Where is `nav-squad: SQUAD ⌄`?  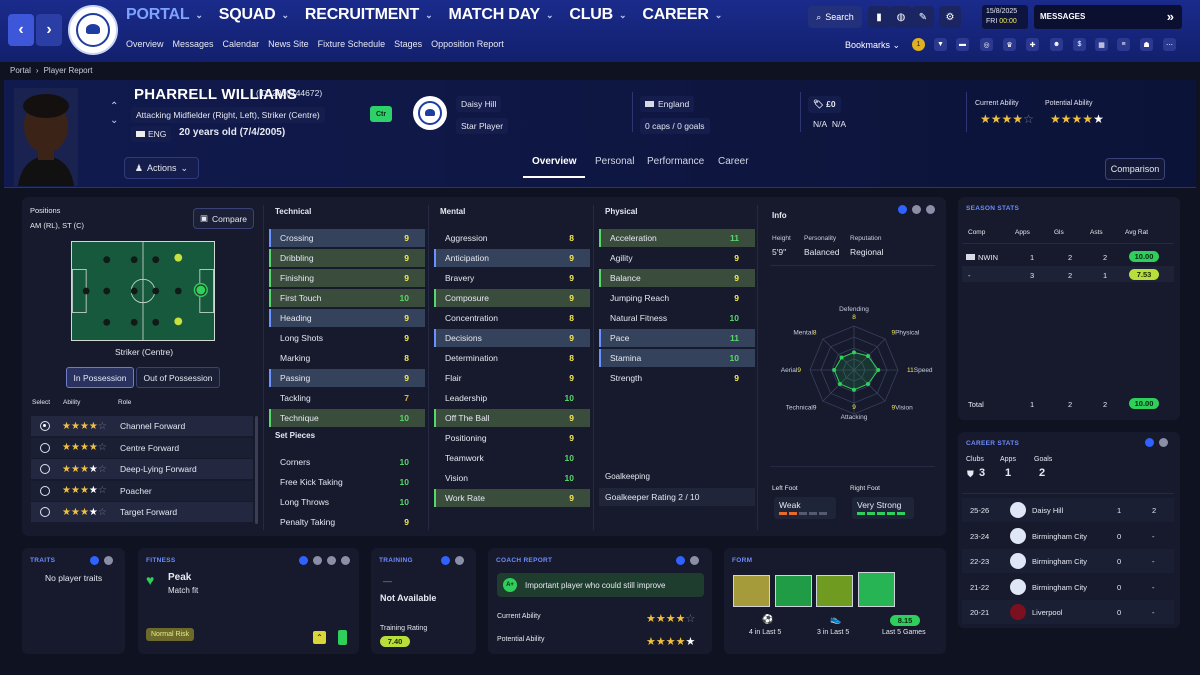
nav-squad: SQUAD ⌄ is located at coordinates (253, 14).